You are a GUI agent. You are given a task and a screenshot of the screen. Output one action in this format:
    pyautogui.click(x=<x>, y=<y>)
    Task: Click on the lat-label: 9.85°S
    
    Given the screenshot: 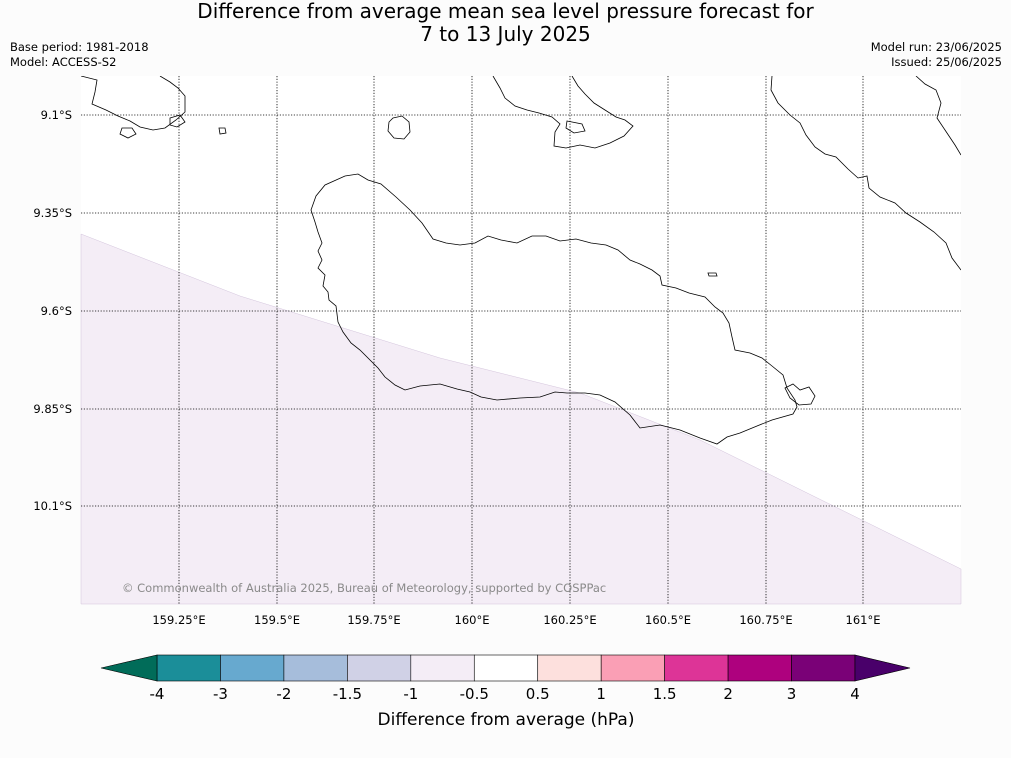 What is the action you would take?
    pyautogui.click(x=52, y=409)
    